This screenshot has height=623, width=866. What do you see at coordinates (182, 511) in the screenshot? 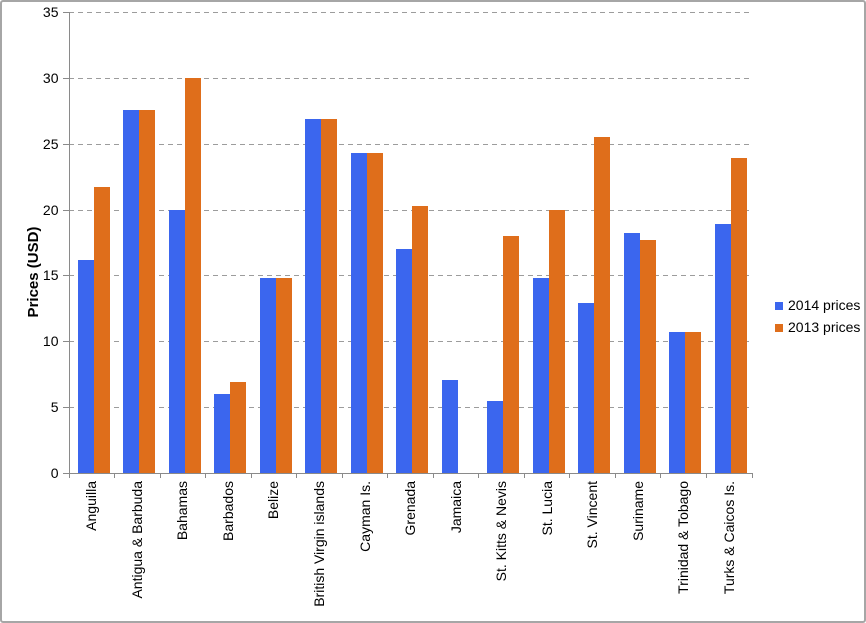
I see `x-category-label: Bahamas` at bounding box center [182, 511].